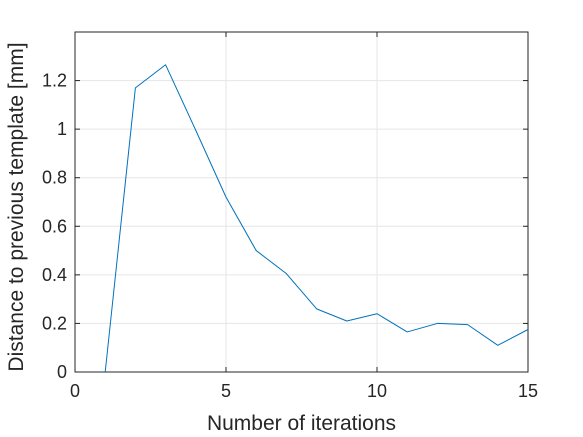 The height and width of the screenshot is (437, 583). I want to click on y-tick-labels: 0 0.2 0.4 0.6 0.8 1 1.2, so click(54, 226).